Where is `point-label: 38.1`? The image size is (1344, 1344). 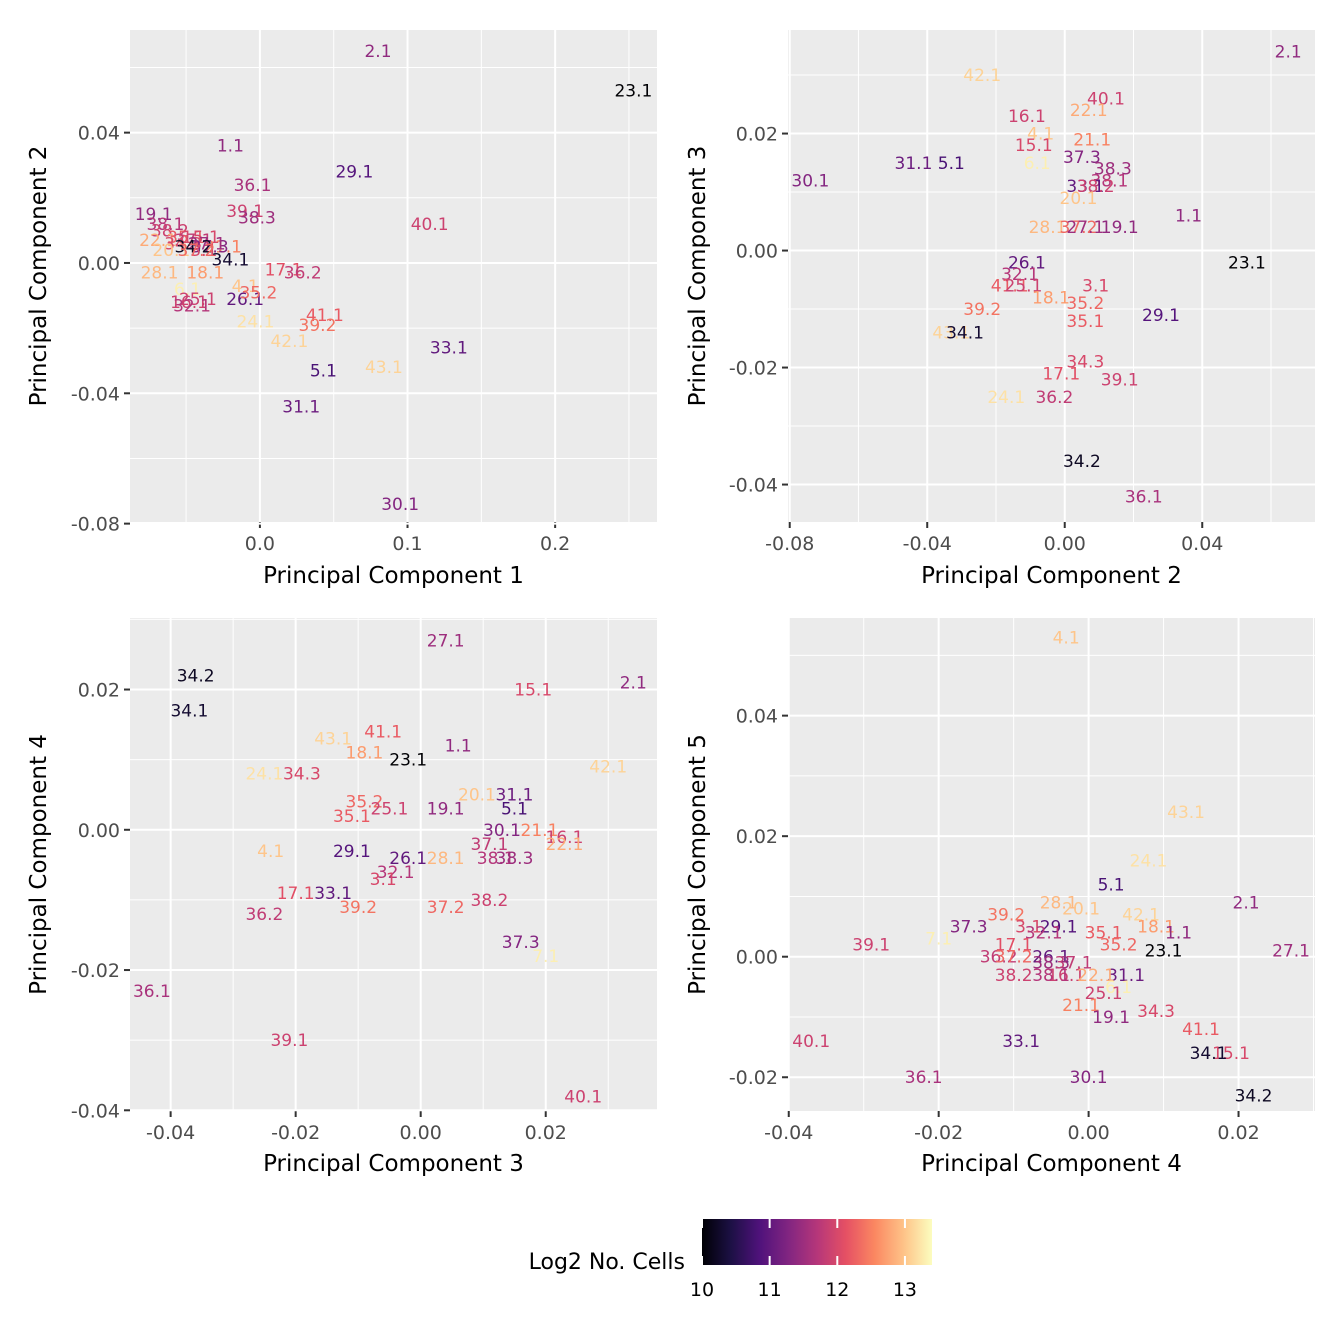
point-label: 38.1 is located at coordinates (165, 225).